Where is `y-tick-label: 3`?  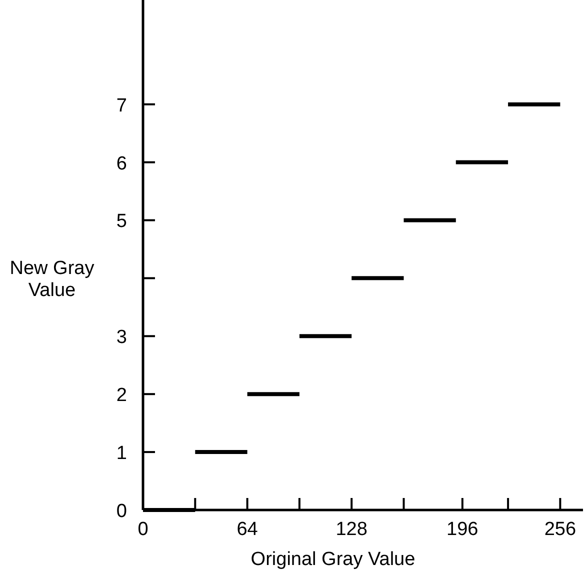 y-tick-label: 3 is located at coordinates (121, 337).